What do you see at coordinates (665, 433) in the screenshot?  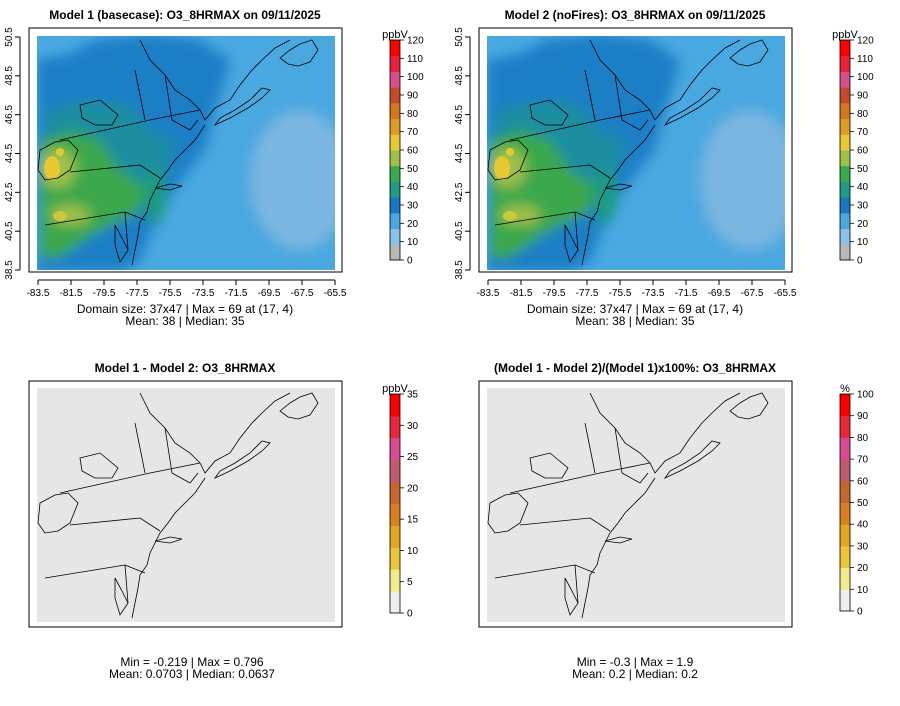 I see `coastline-gulf-stlawrence` at bounding box center [665, 433].